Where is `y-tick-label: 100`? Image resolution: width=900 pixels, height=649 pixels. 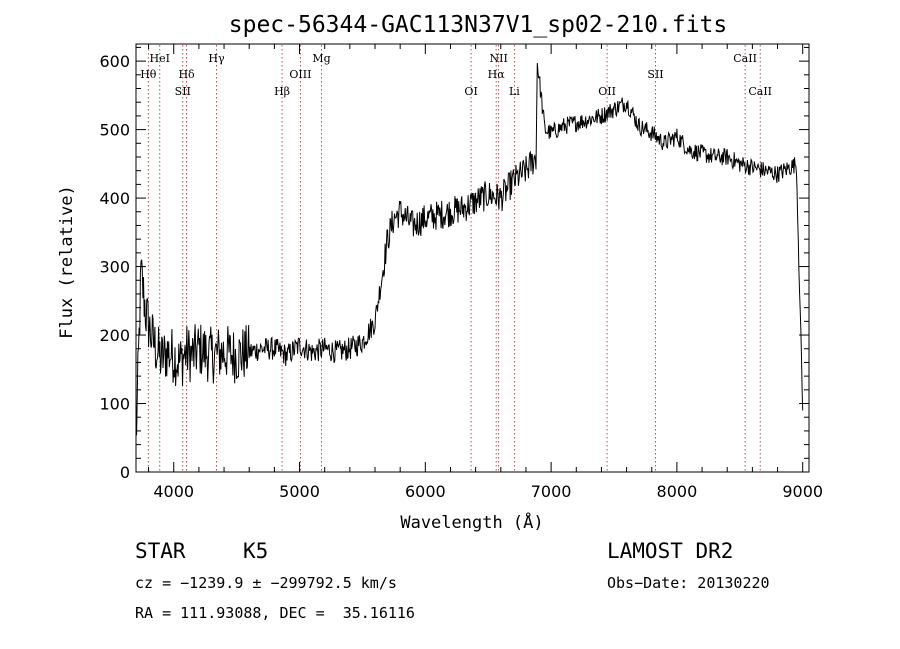 y-tick-label: 100 is located at coordinates (114, 404).